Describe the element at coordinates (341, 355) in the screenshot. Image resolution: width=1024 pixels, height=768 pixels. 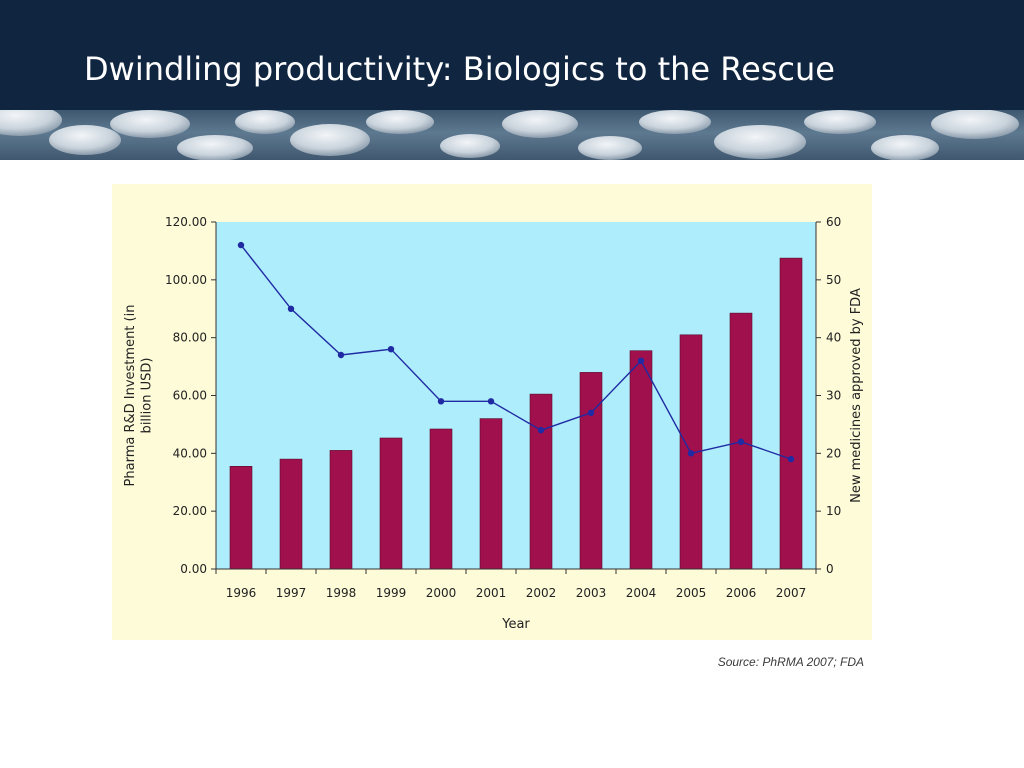
I see `fda-point-1998` at that location.